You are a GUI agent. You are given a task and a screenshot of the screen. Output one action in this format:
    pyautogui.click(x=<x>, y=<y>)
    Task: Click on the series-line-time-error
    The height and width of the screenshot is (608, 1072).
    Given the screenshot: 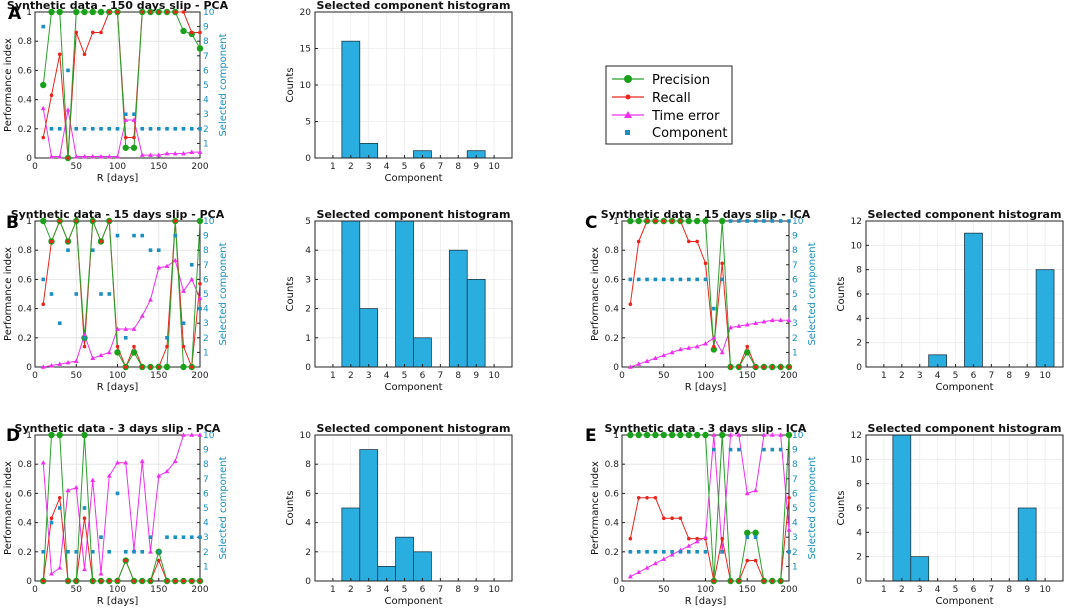 What is the action you would take?
    pyautogui.click(x=122, y=313)
    